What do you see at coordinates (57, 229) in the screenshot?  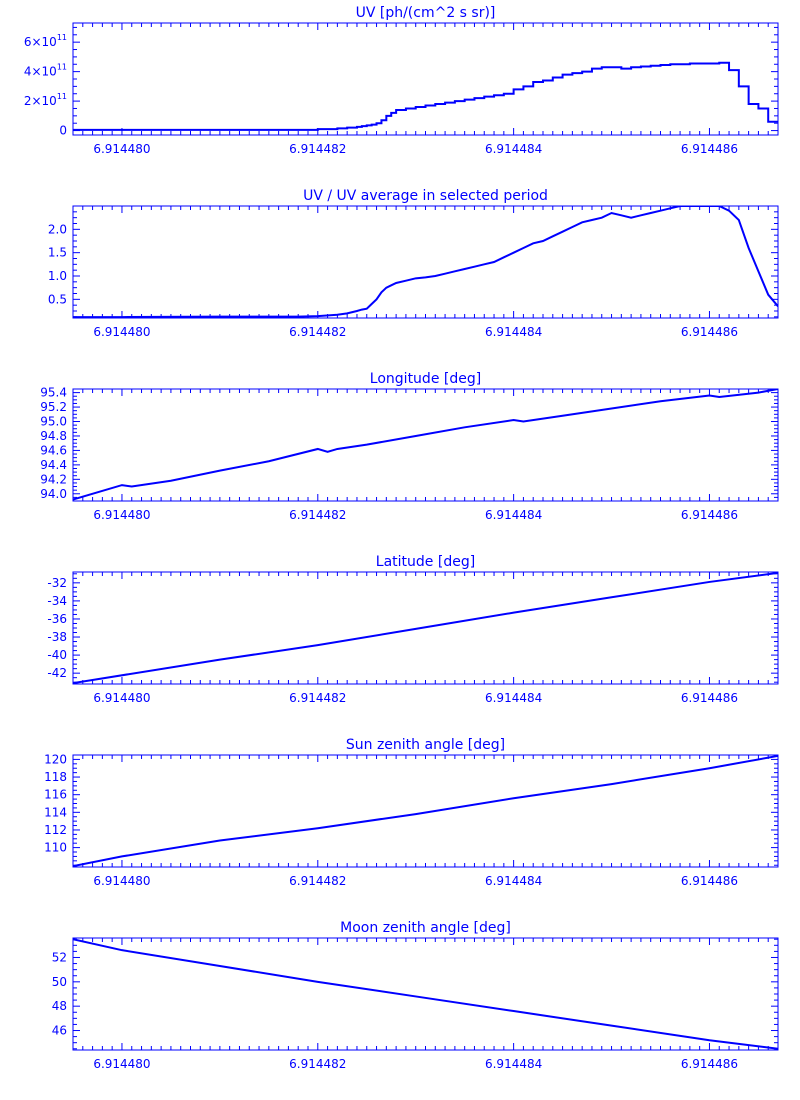 I see `y-tick-label: 2.0` at bounding box center [57, 229].